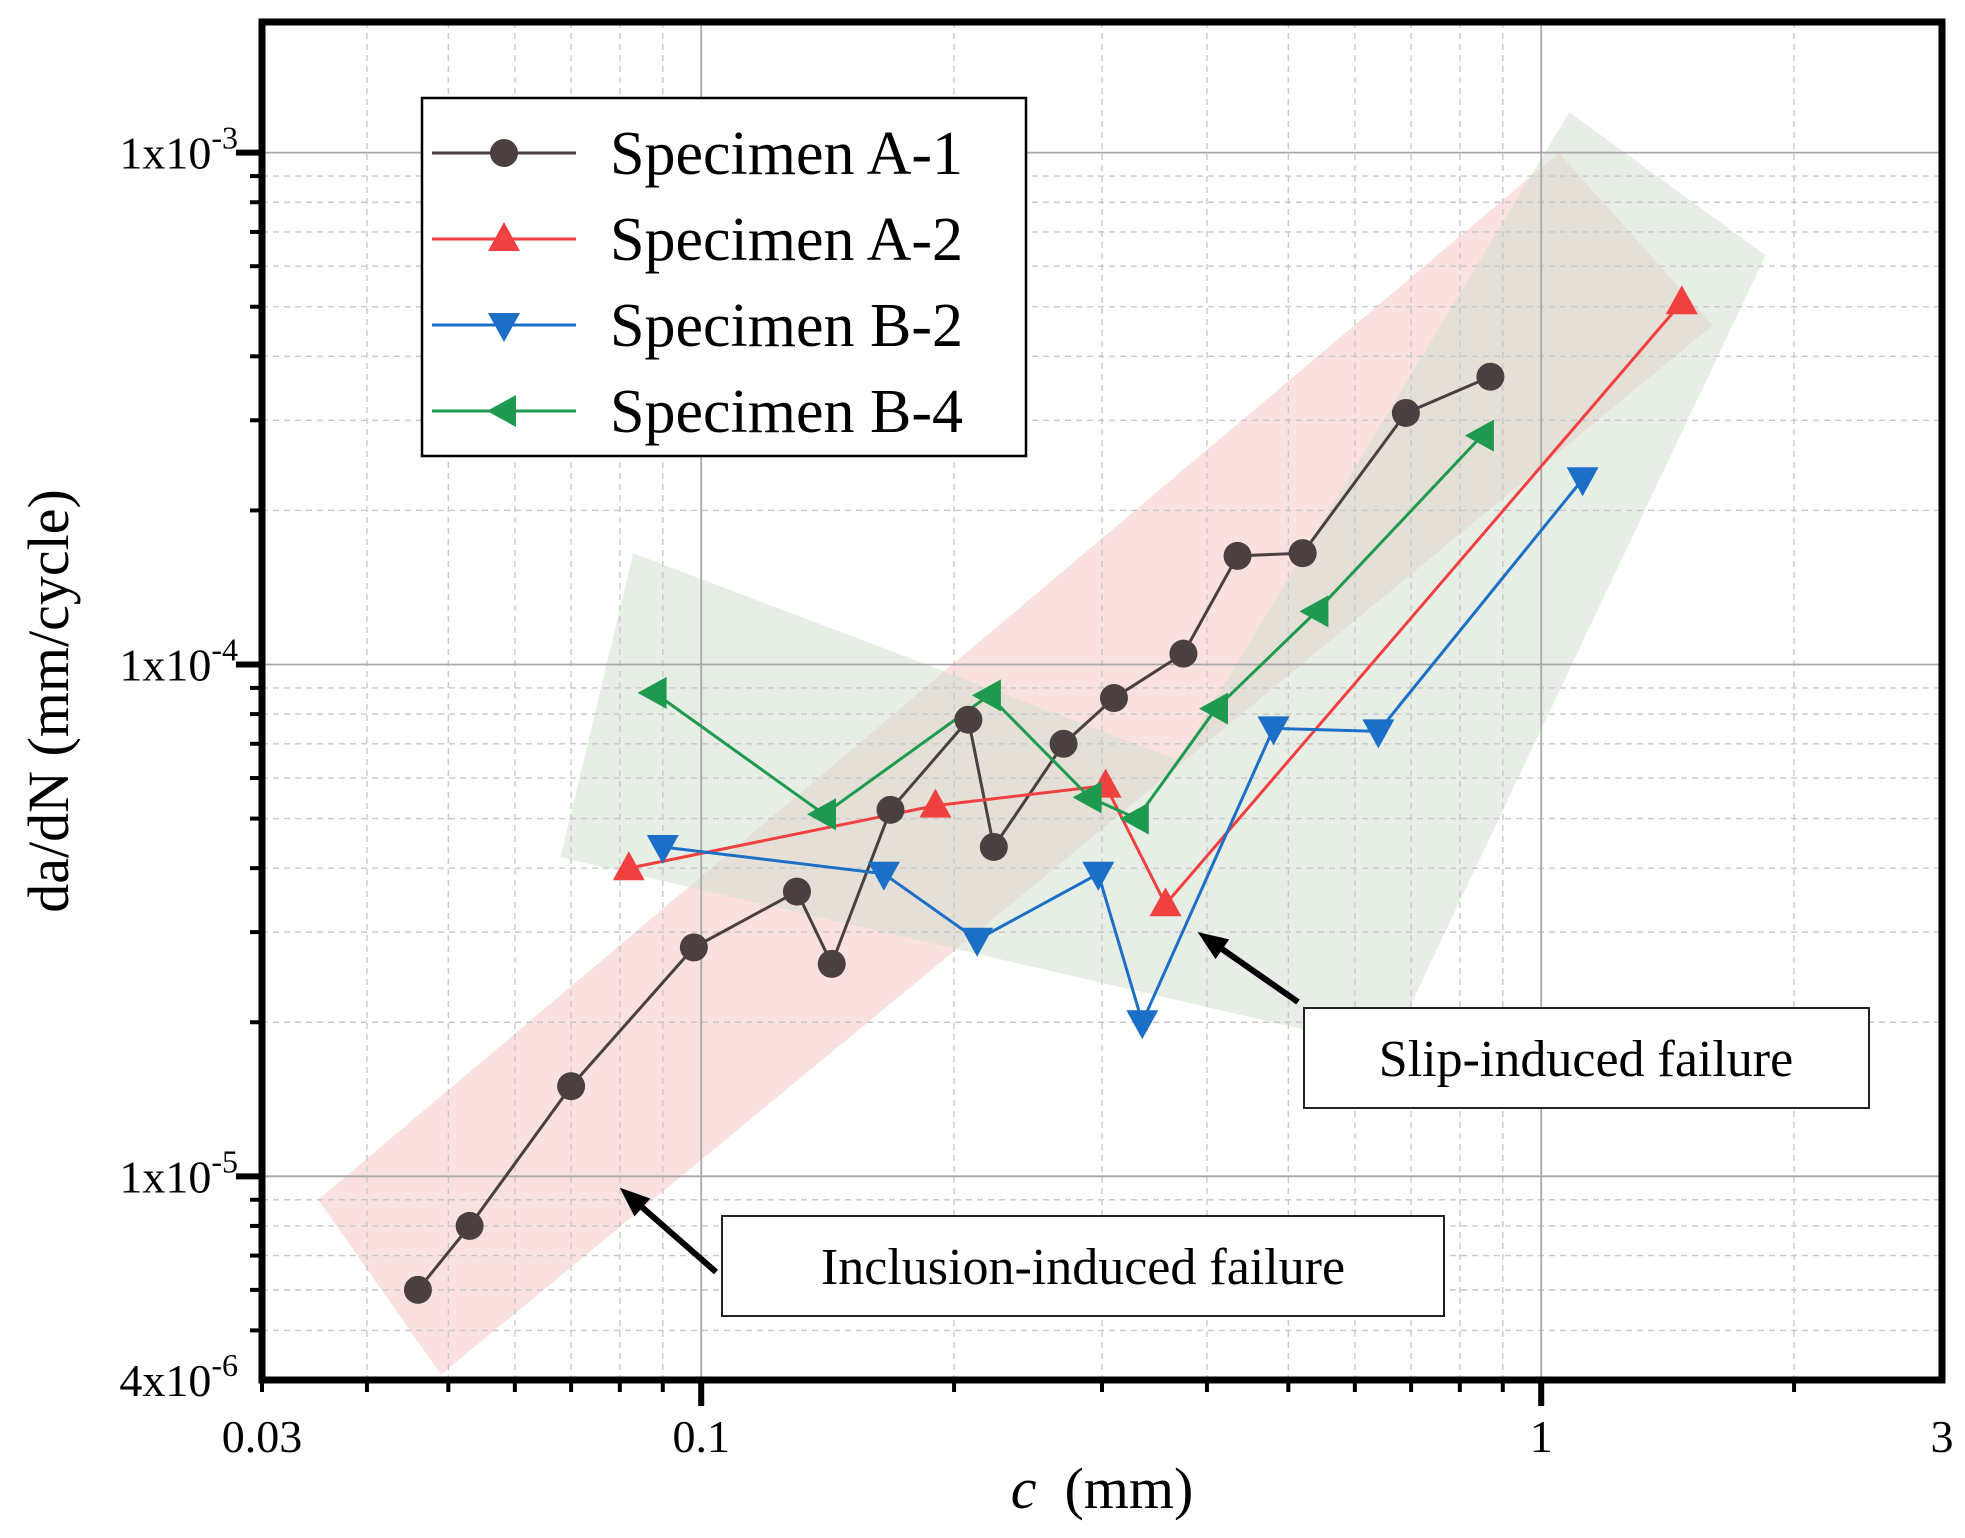 Image resolution: width=1965 pixels, height=1538 pixels. I want to click on x-tick-label: 3, so click(1942, 1436).